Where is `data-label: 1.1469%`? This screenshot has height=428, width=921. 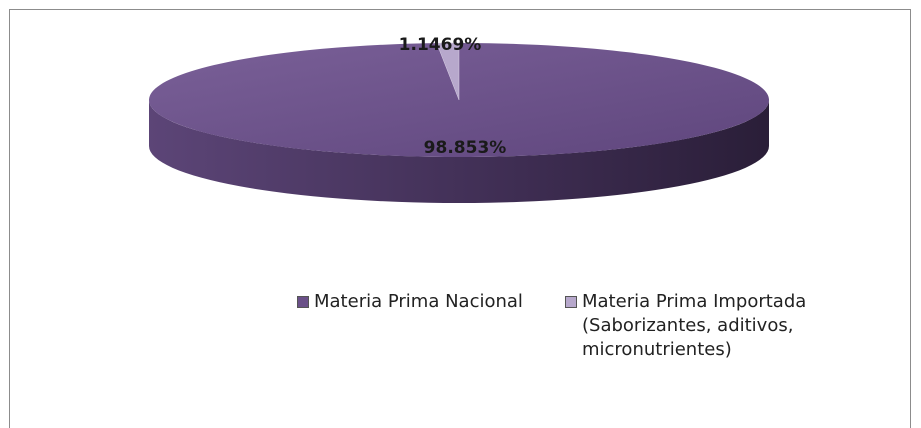
data-label: 1.1469% is located at coordinates (440, 45).